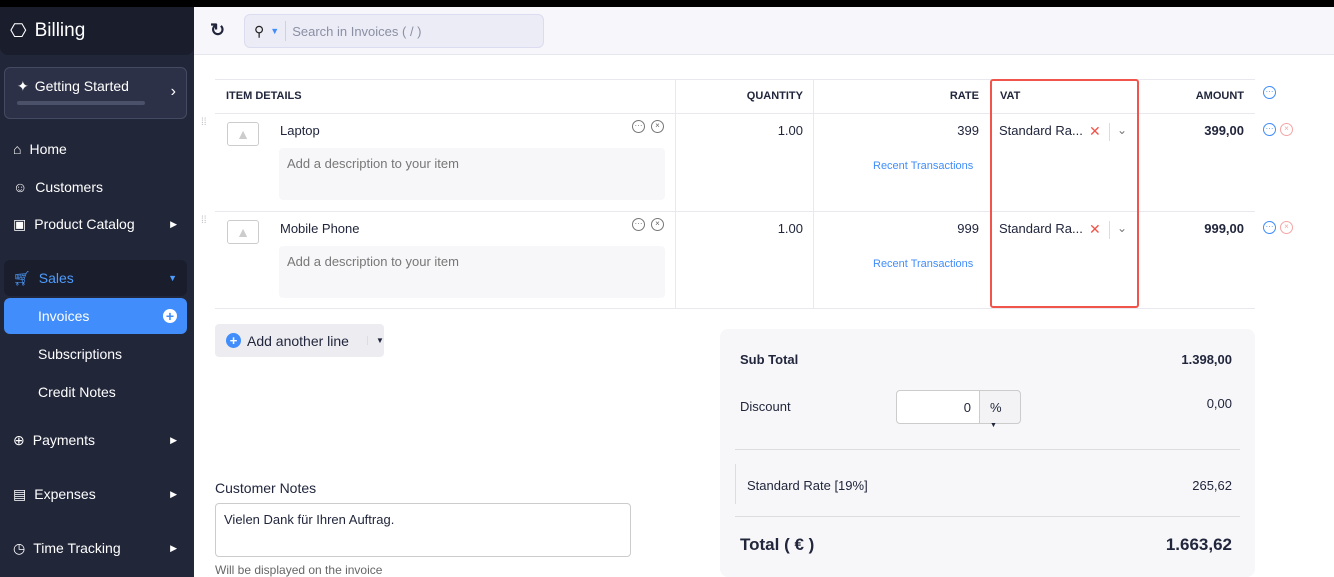 The width and height of the screenshot is (1334, 577). Describe the element at coordinates (1224, 228) in the screenshot. I see `item-amount: 999,00` at that location.